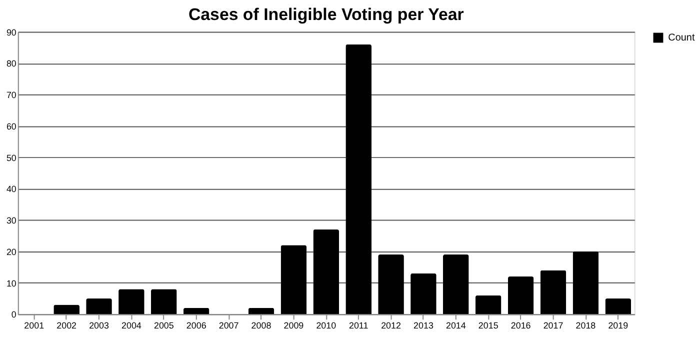 The width and height of the screenshot is (700, 345). I want to click on x-tick-label: 2016, so click(520, 325).